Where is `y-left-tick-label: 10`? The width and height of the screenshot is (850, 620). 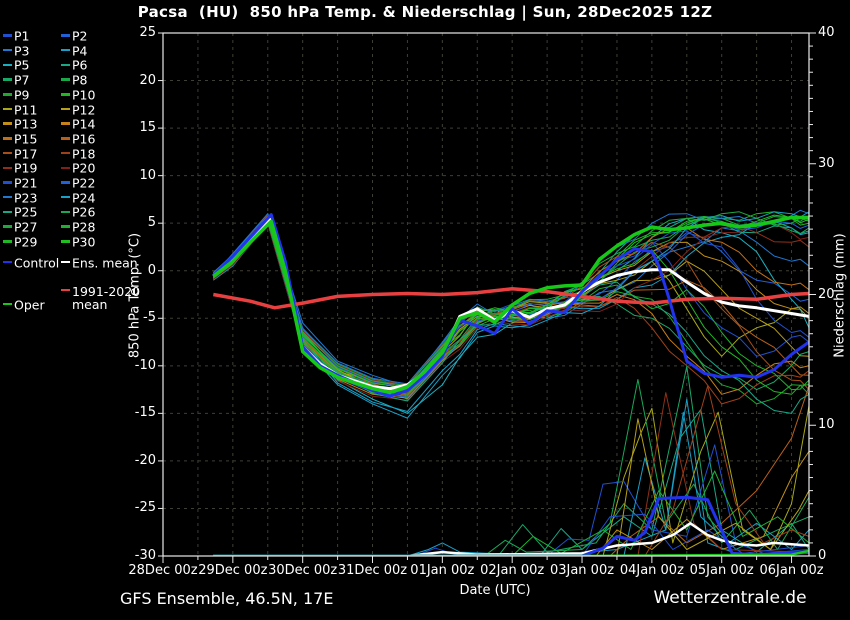
y-left-tick-label: 10 is located at coordinates (147, 175).